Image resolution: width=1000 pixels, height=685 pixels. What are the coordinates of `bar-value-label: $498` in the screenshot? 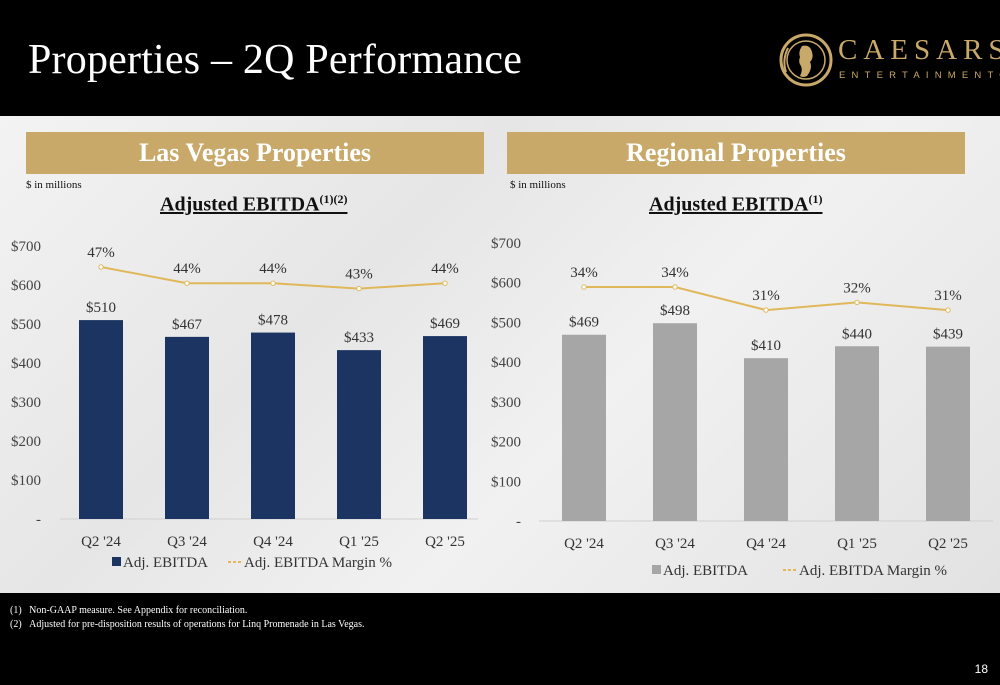 It's located at (675, 311).